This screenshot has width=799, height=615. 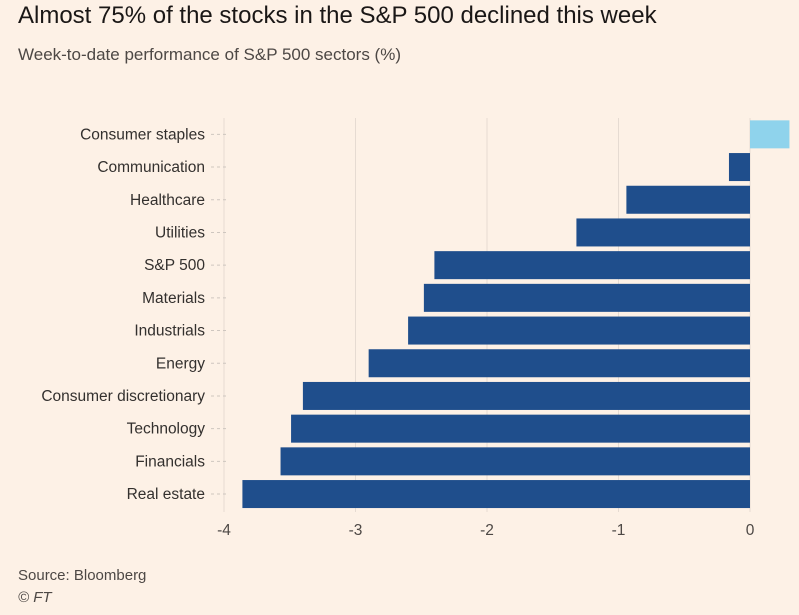 What do you see at coordinates (174, 265) in the screenshot?
I see `category-label: S&P 500` at bounding box center [174, 265].